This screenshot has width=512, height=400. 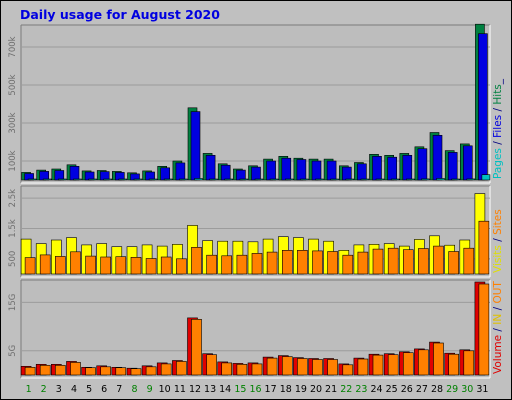 What do you see at coordinates (301, 389) in the screenshot?
I see `x-tick-label: 19` at bounding box center [301, 389].